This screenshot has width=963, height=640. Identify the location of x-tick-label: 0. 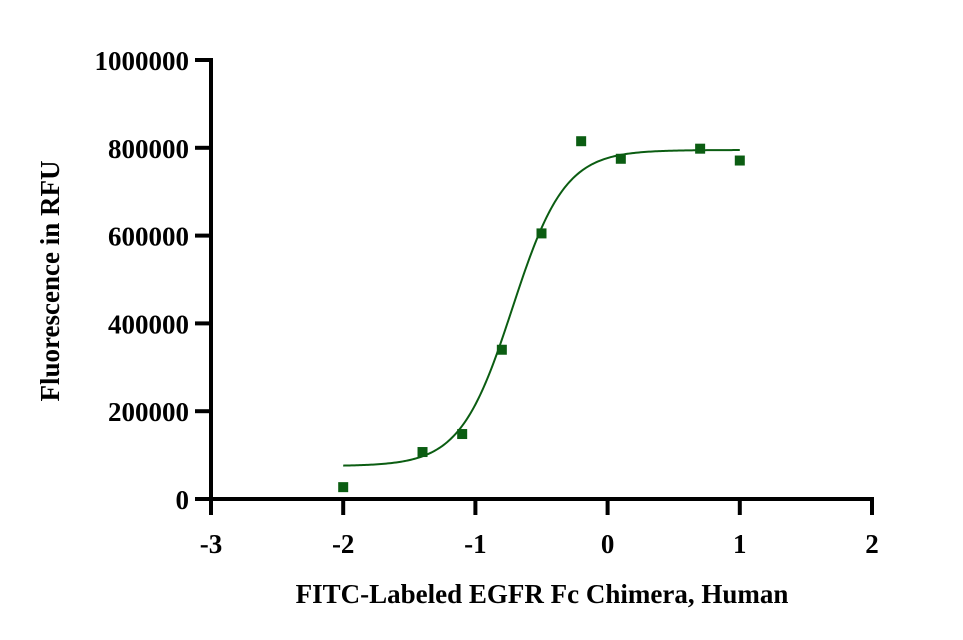
(608, 544).